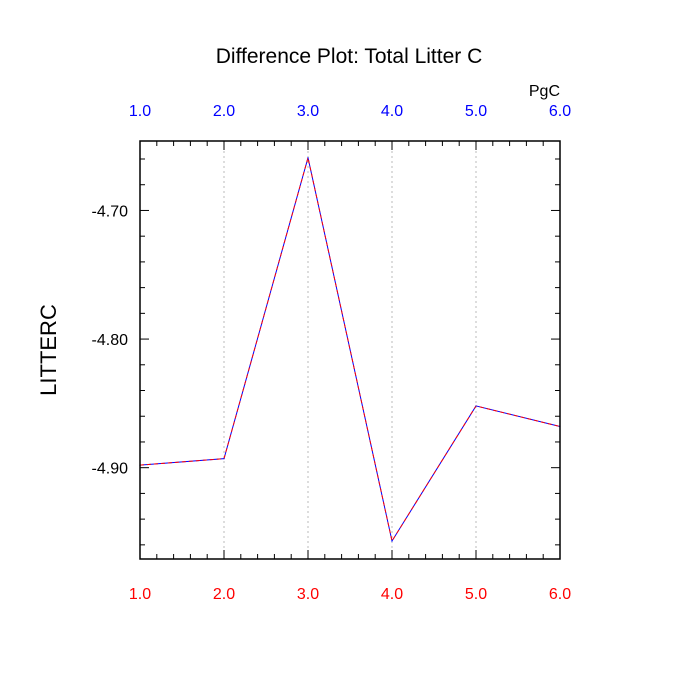 Image resolution: width=700 pixels, height=700 pixels. I want to click on x-tick-label-bottom: 6.0, so click(560, 594).